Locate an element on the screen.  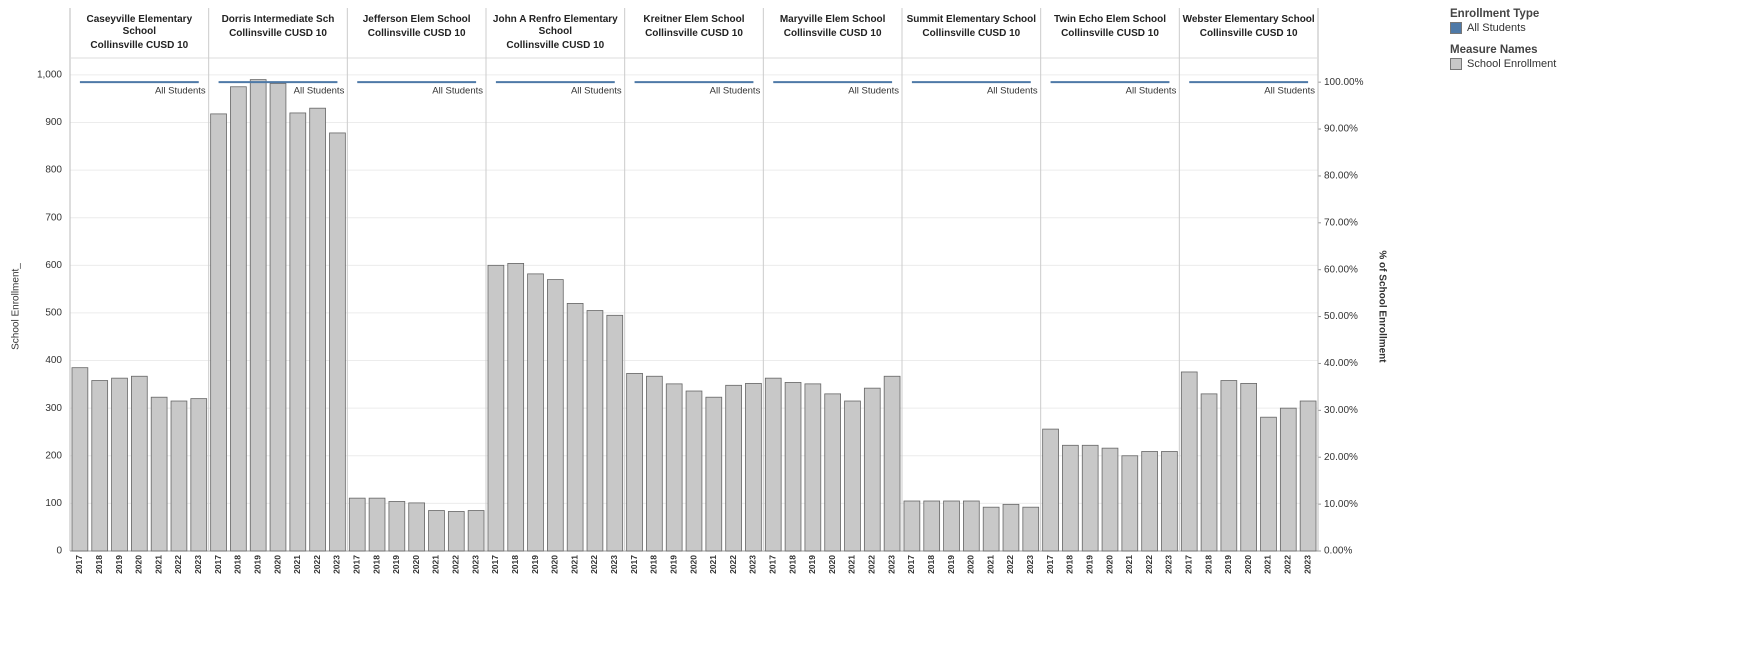
y2-axis-label: % of School Enrollment is located at coordinates (1381, 306).